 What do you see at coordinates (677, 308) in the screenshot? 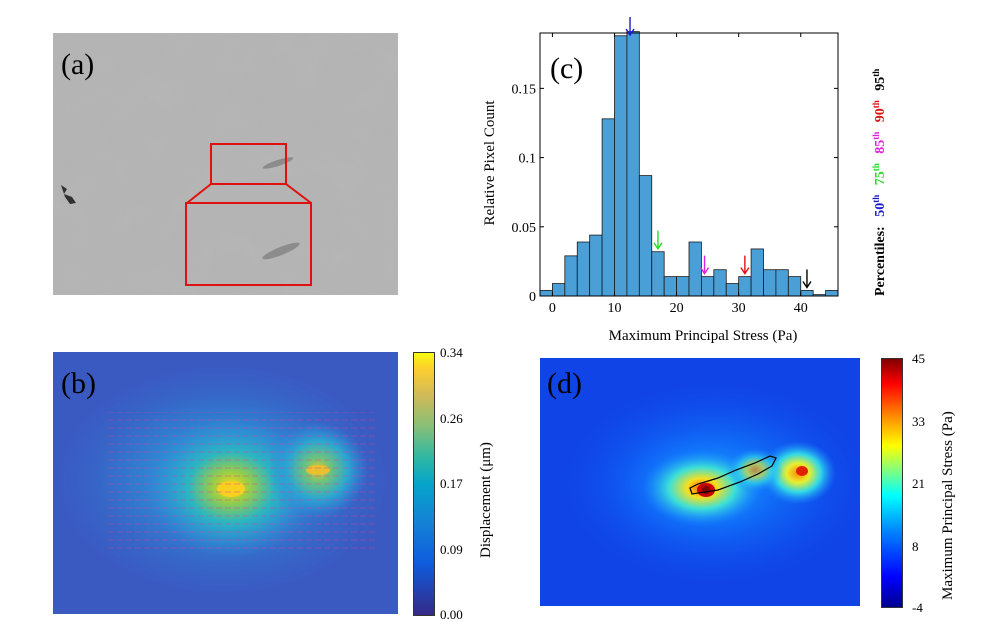
I see `x-tick-label: 20` at bounding box center [677, 308].